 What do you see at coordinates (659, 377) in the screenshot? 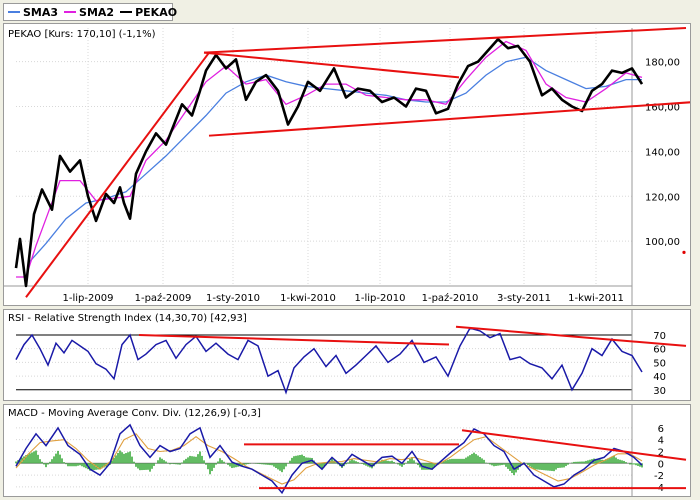
I see `y-tick-label: 40` at bounding box center [659, 377].